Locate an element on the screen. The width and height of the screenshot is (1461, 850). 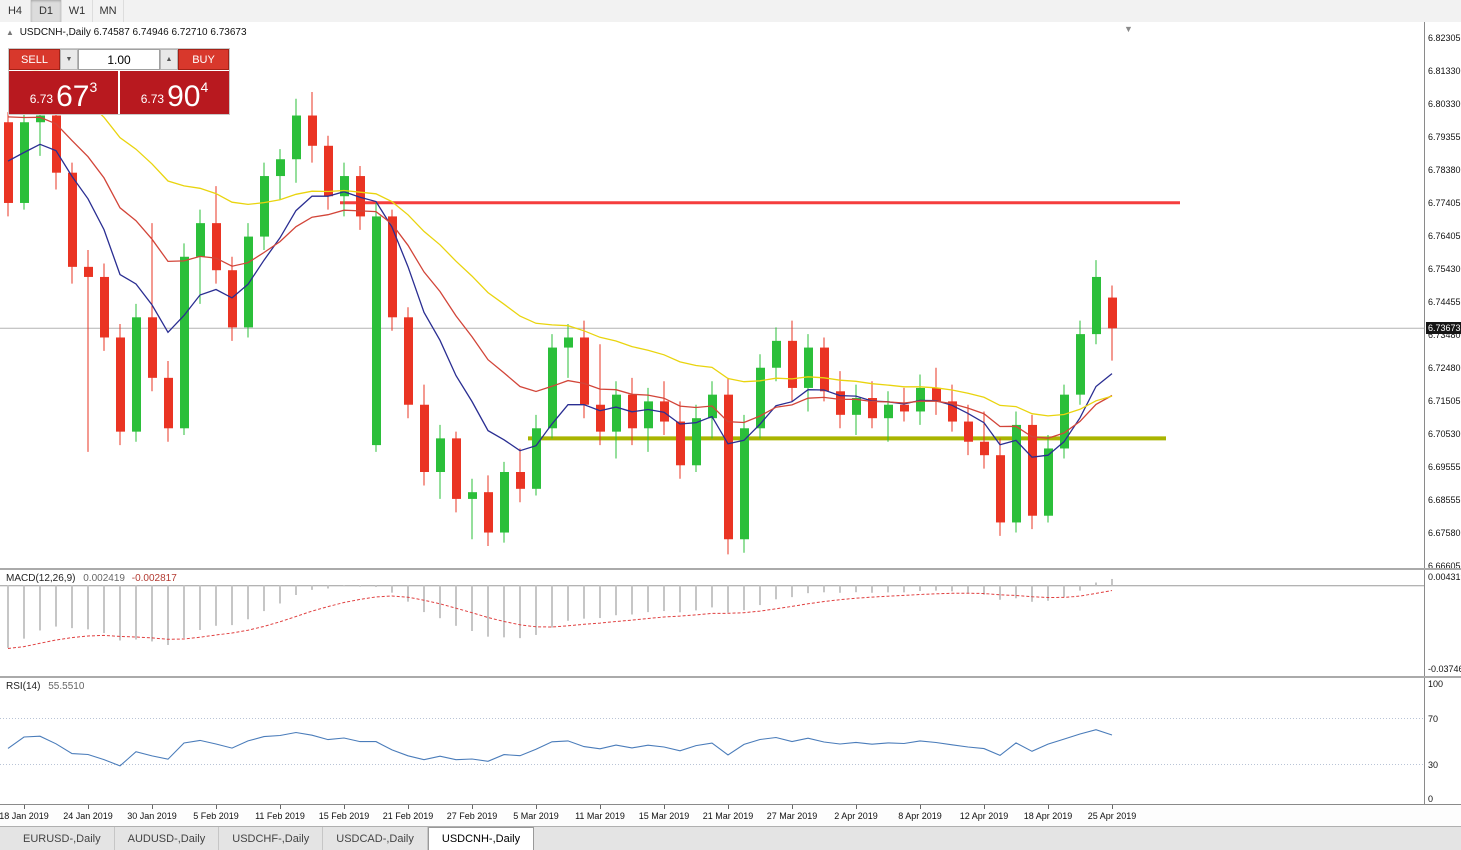
macd-panel-splitter is located at coordinates (730, 569).